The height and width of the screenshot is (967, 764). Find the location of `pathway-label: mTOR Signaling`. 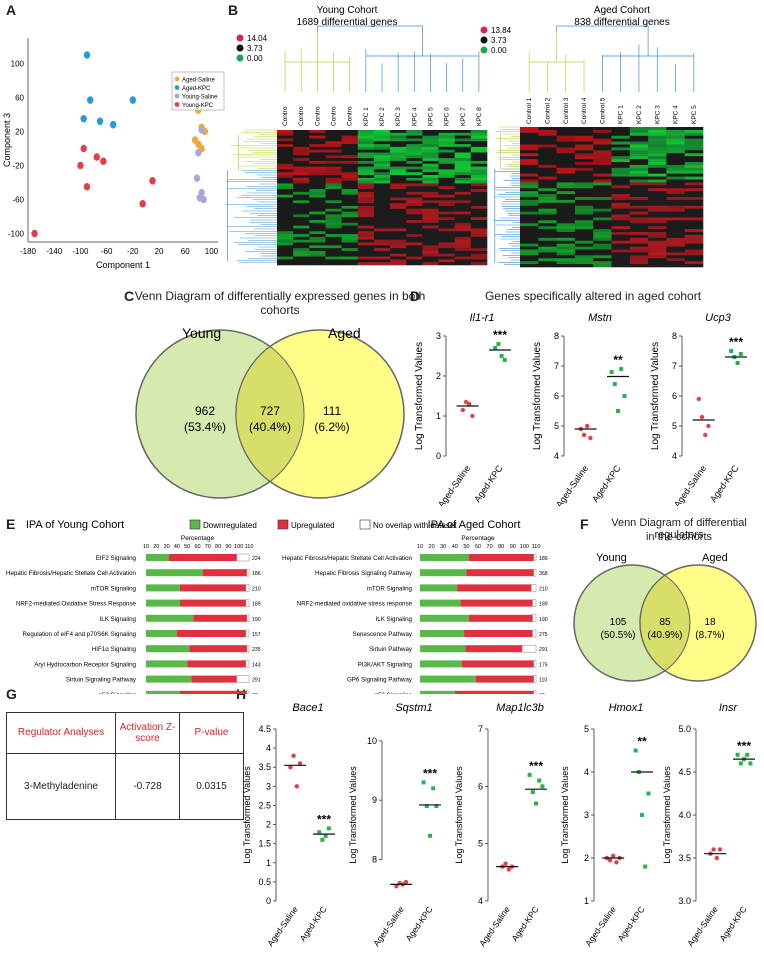

pathway-label: mTOR Signaling is located at coordinates (114, 588).